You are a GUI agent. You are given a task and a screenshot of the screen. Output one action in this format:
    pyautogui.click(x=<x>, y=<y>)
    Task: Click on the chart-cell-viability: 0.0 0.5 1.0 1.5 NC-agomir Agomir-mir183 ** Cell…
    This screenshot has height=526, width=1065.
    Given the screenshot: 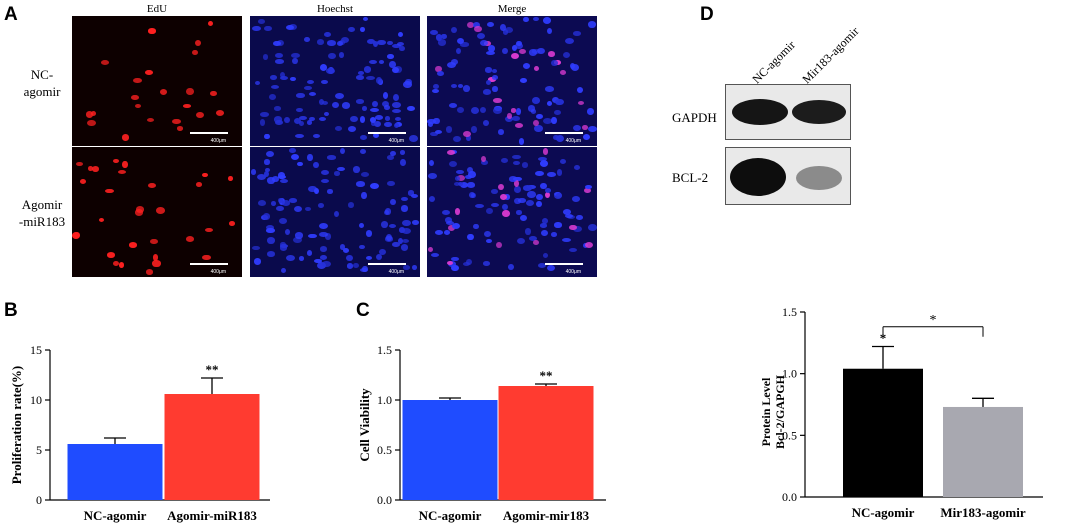 What is the action you would take?
    pyautogui.click(x=481, y=433)
    